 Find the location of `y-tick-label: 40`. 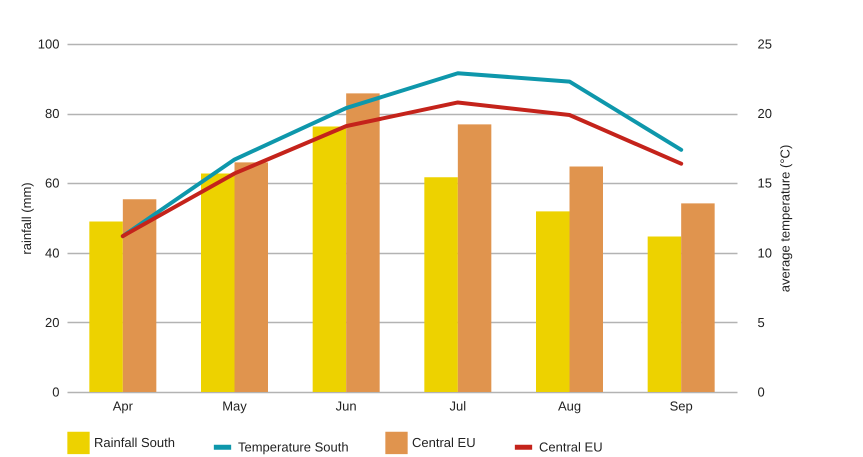

y-tick-label: 40 is located at coordinates (52, 252).